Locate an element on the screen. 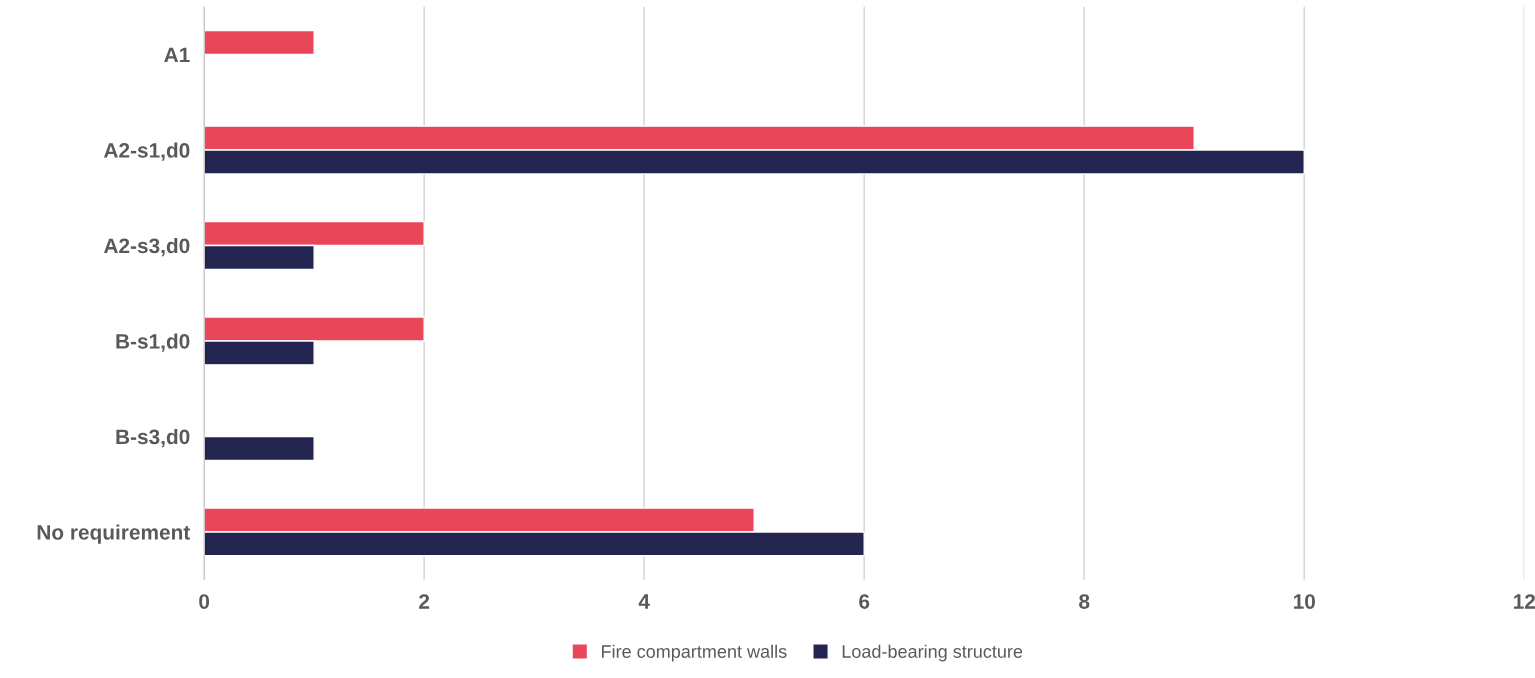 This screenshot has height=678, width=1535. x-tick-label: 4 is located at coordinates (644, 601).